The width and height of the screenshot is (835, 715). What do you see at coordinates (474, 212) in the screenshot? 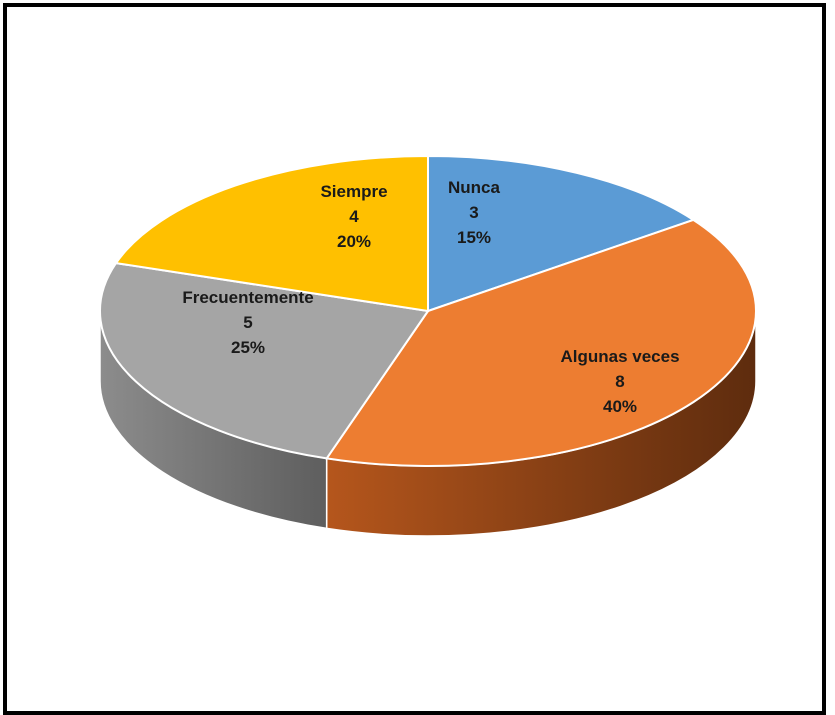
I see `data-label-nunca: Nunca 3 15%` at bounding box center [474, 212].